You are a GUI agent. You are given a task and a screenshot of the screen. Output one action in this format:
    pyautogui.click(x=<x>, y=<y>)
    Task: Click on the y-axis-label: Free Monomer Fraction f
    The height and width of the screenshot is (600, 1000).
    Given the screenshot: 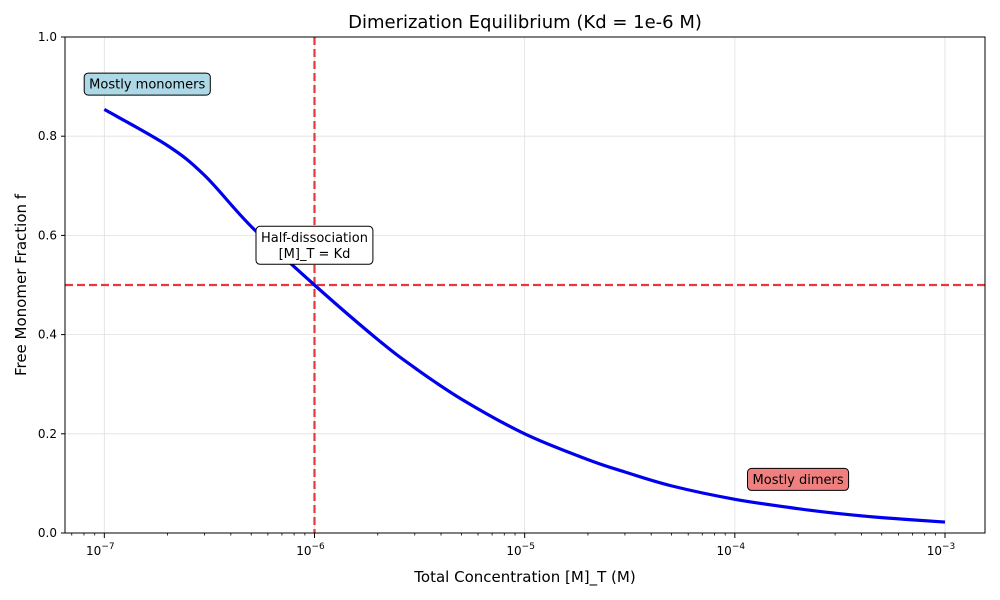 What is the action you would take?
    pyautogui.click(x=21, y=284)
    